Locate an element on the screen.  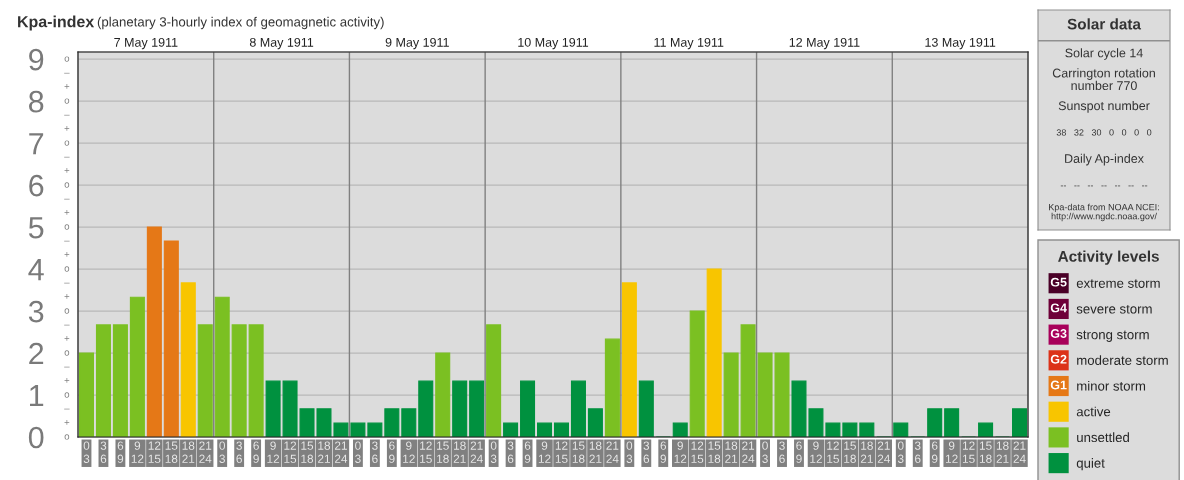
text: Sunspot number is located at coordinates (1104, 106).